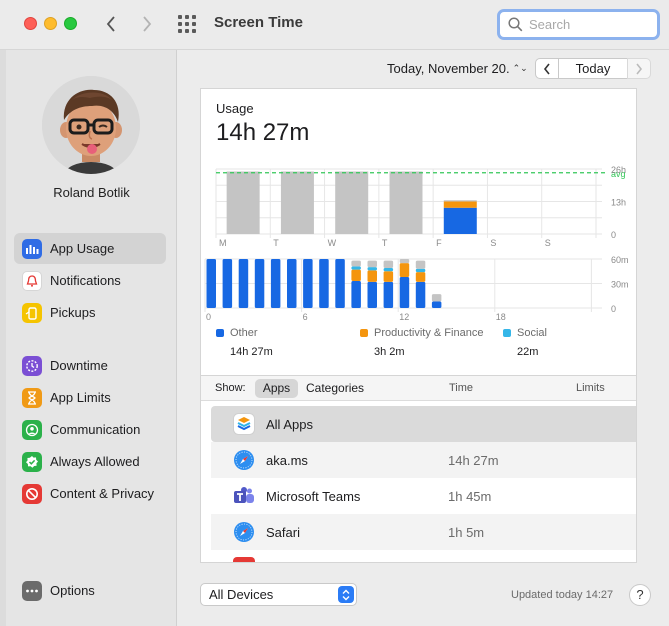  What do you see at coordinates (423, 496) in the screenshot?
I see `table-row: Microsoft Teams 1h 45m` at bounding box center [423, 496].